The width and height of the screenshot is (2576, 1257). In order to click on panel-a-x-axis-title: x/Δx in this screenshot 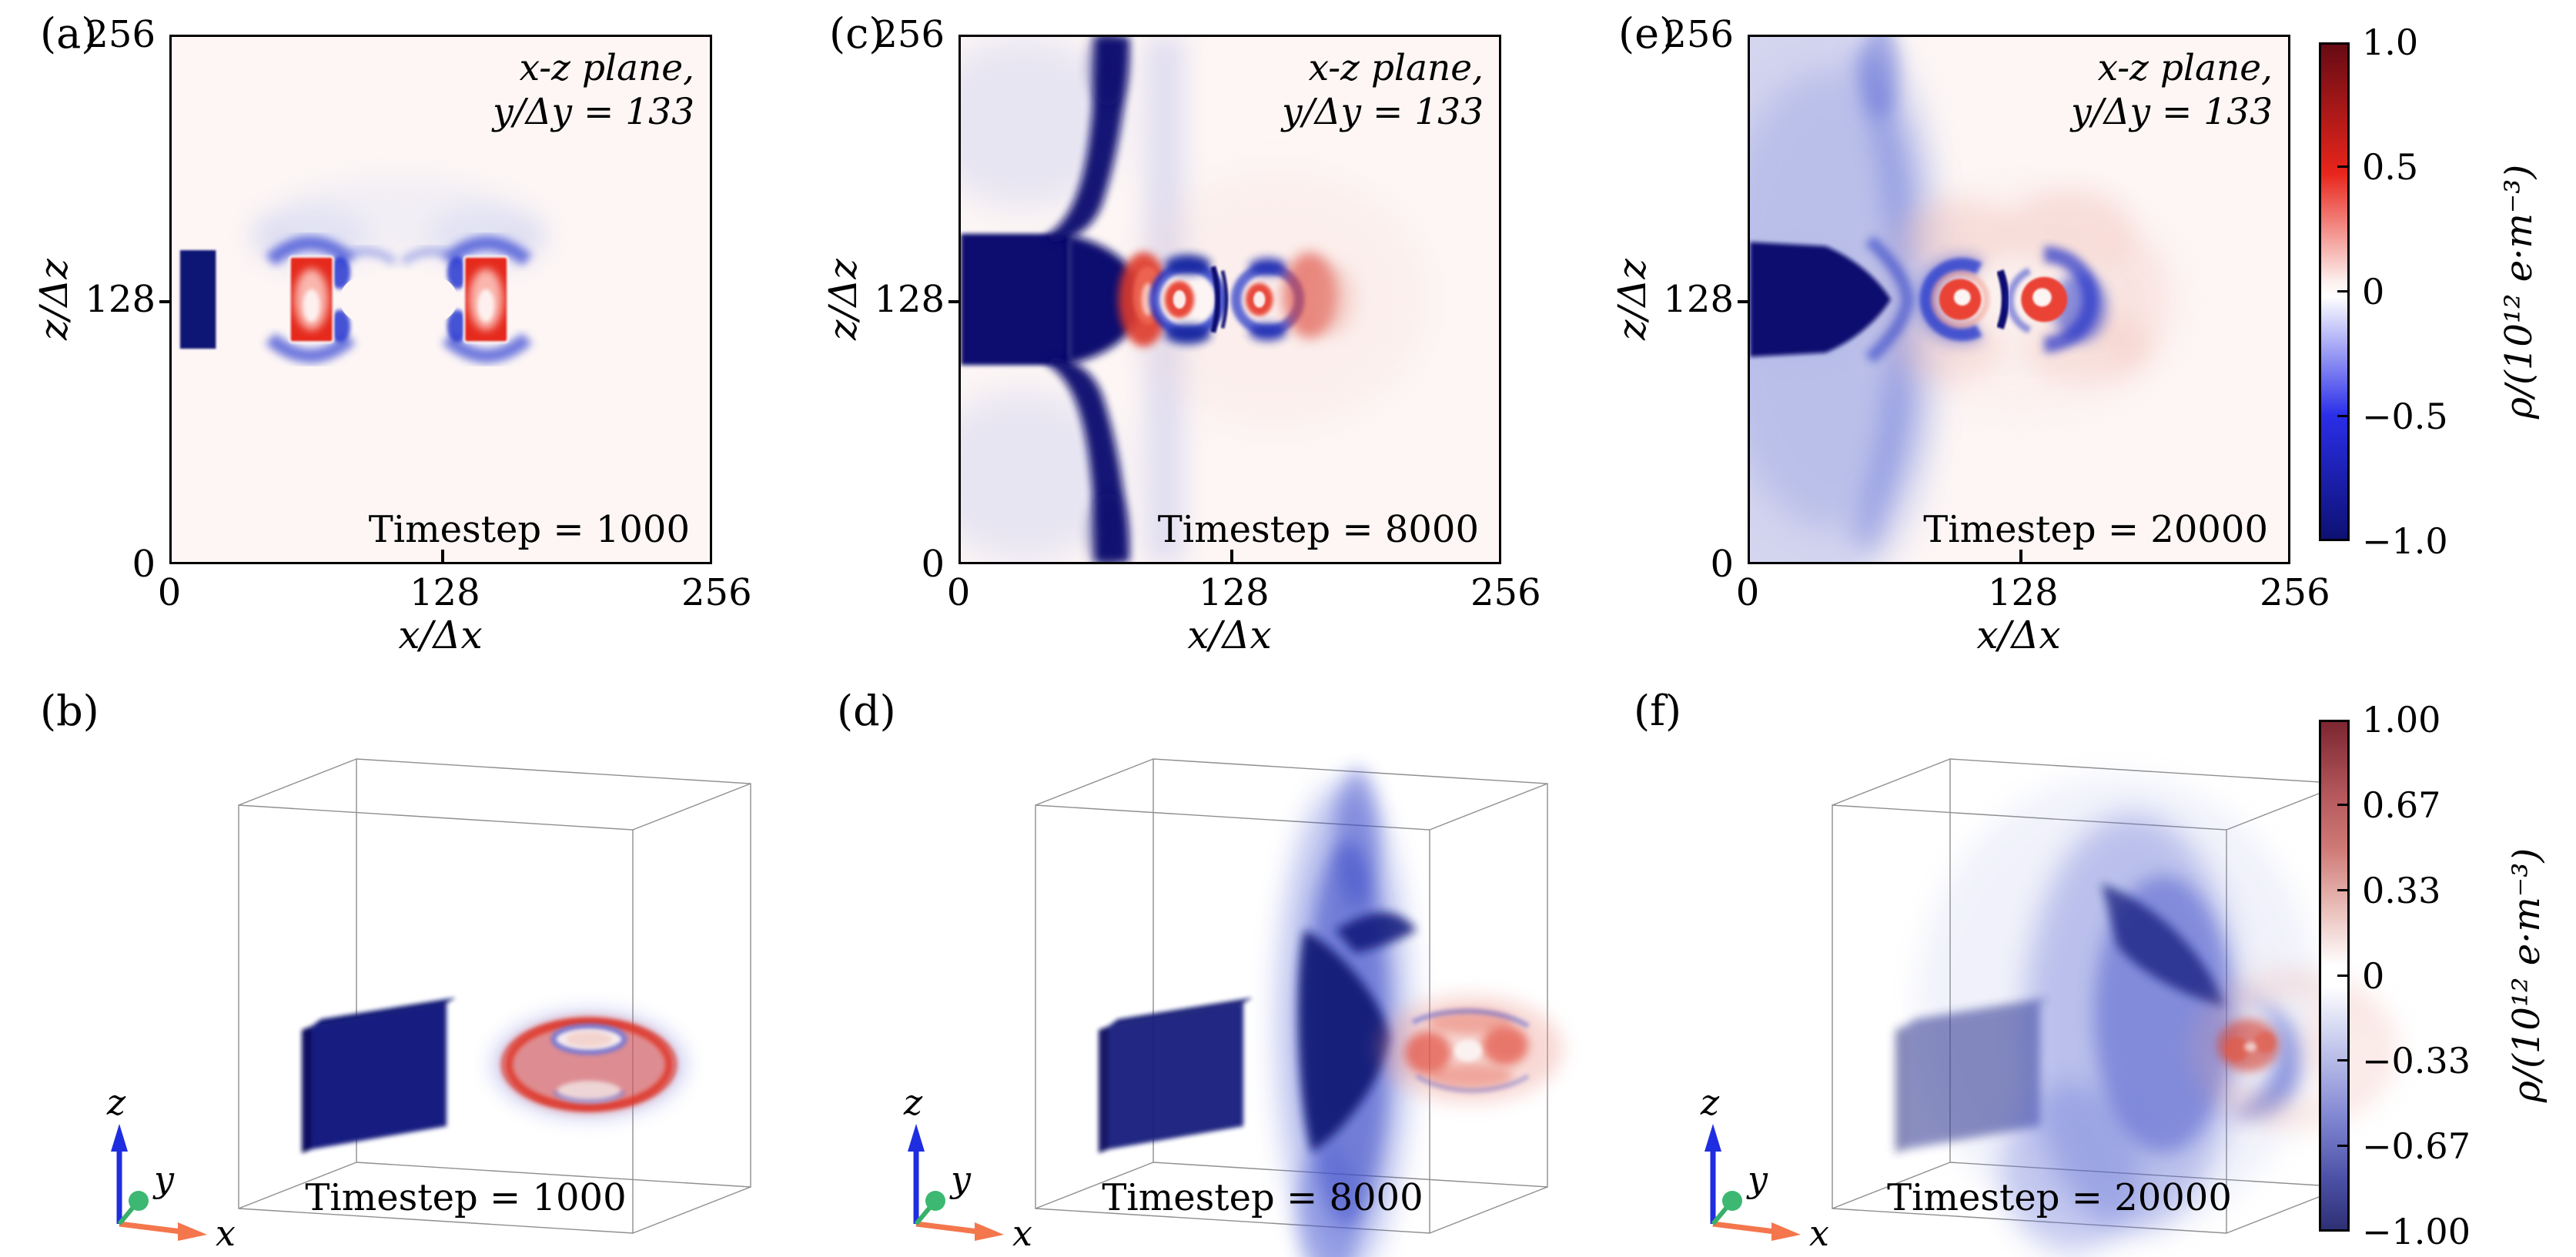, I will do `click(441, 635)`.